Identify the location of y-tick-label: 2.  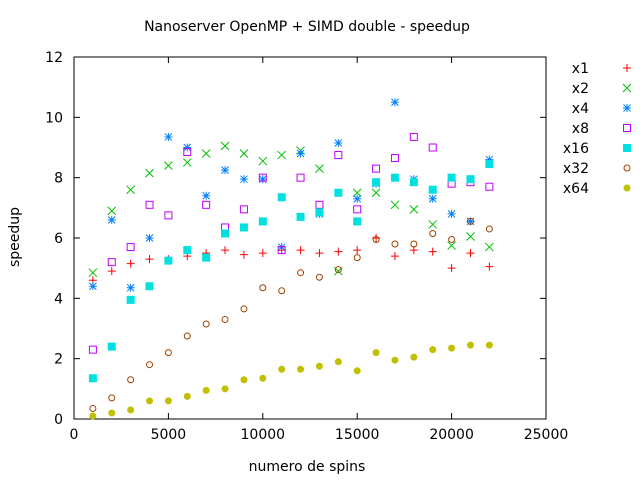
(58, 360).